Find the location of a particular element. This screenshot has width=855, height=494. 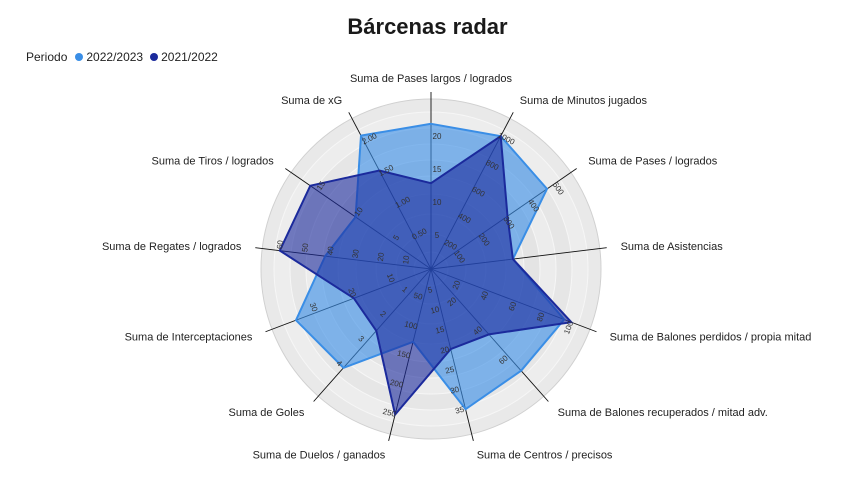

legend: Periodo 2022/2023 2021/2022 is located at coordinates (125, 57).